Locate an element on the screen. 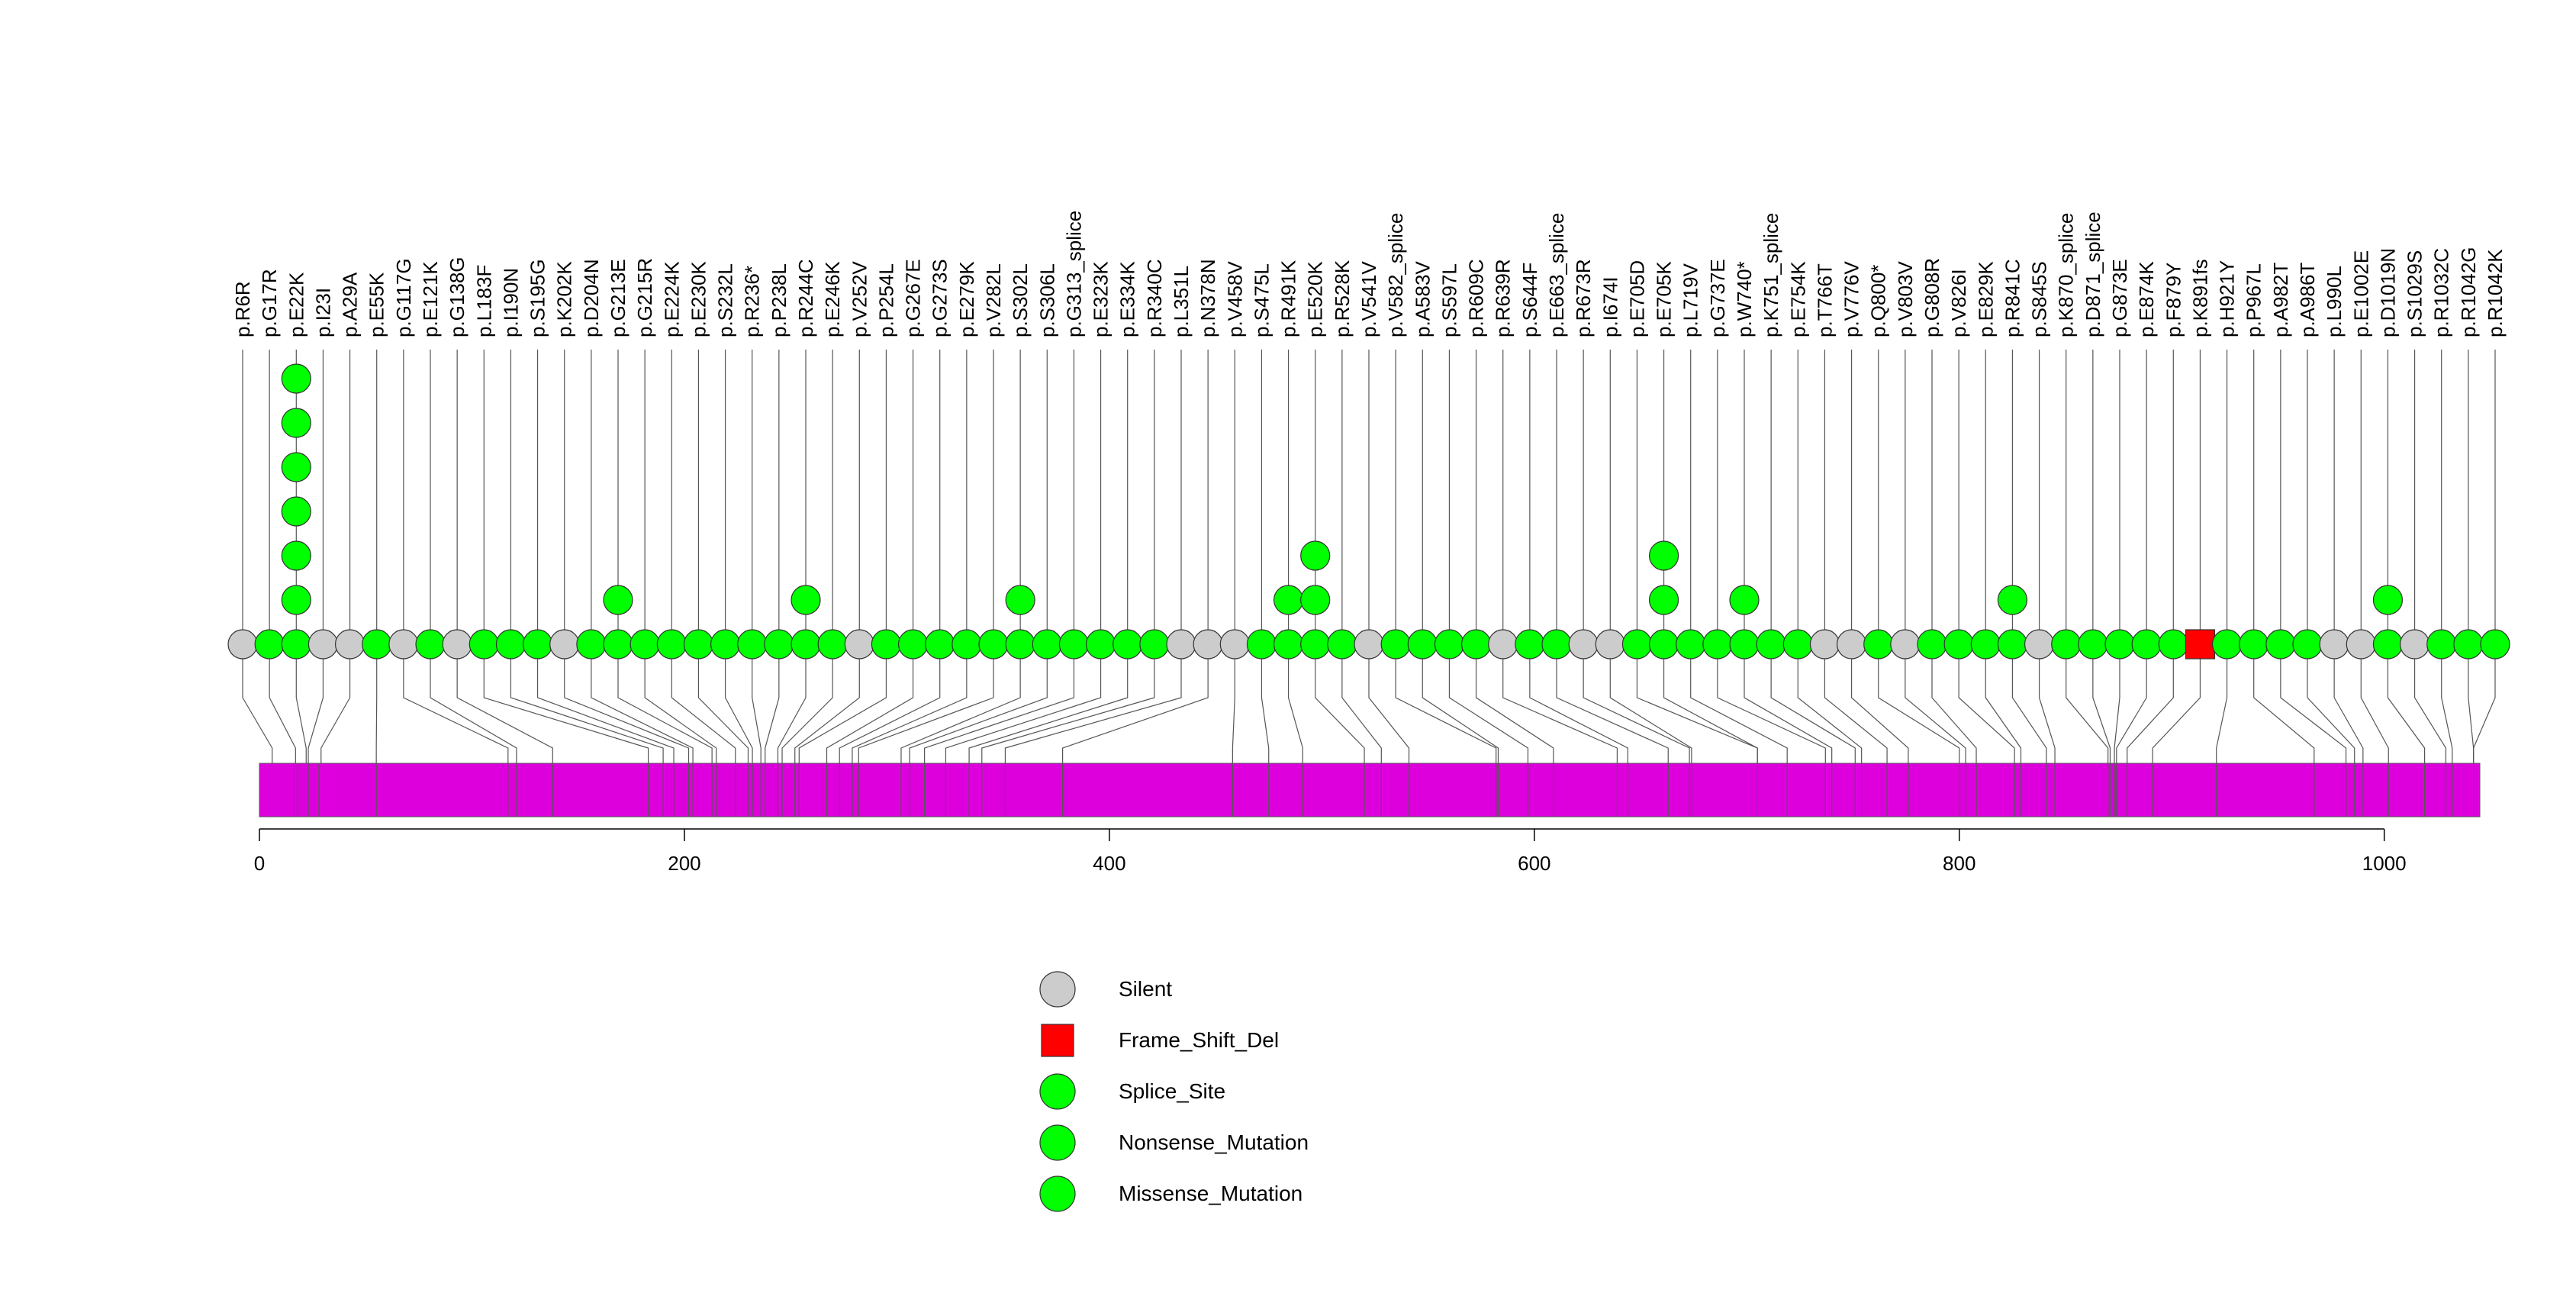 Image resolution: width=2576 pixels, height=1290 pixels. mutation-label: p.V582_splice is located at coordinates (1395, 275).